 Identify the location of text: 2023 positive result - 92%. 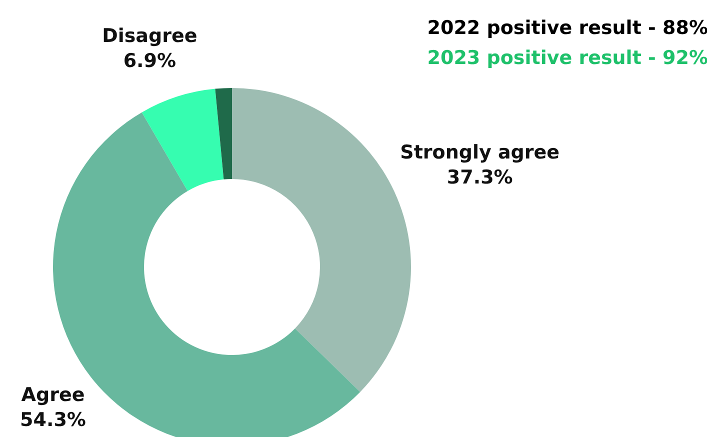
(567, 58).